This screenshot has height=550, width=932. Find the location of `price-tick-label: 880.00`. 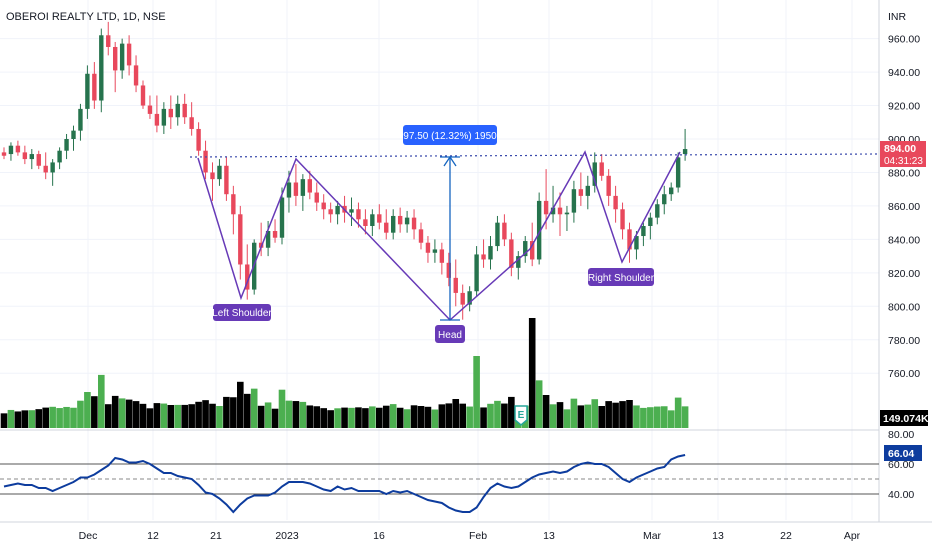

price-tick-label: 880.00 is located at coordinates (904, 173).